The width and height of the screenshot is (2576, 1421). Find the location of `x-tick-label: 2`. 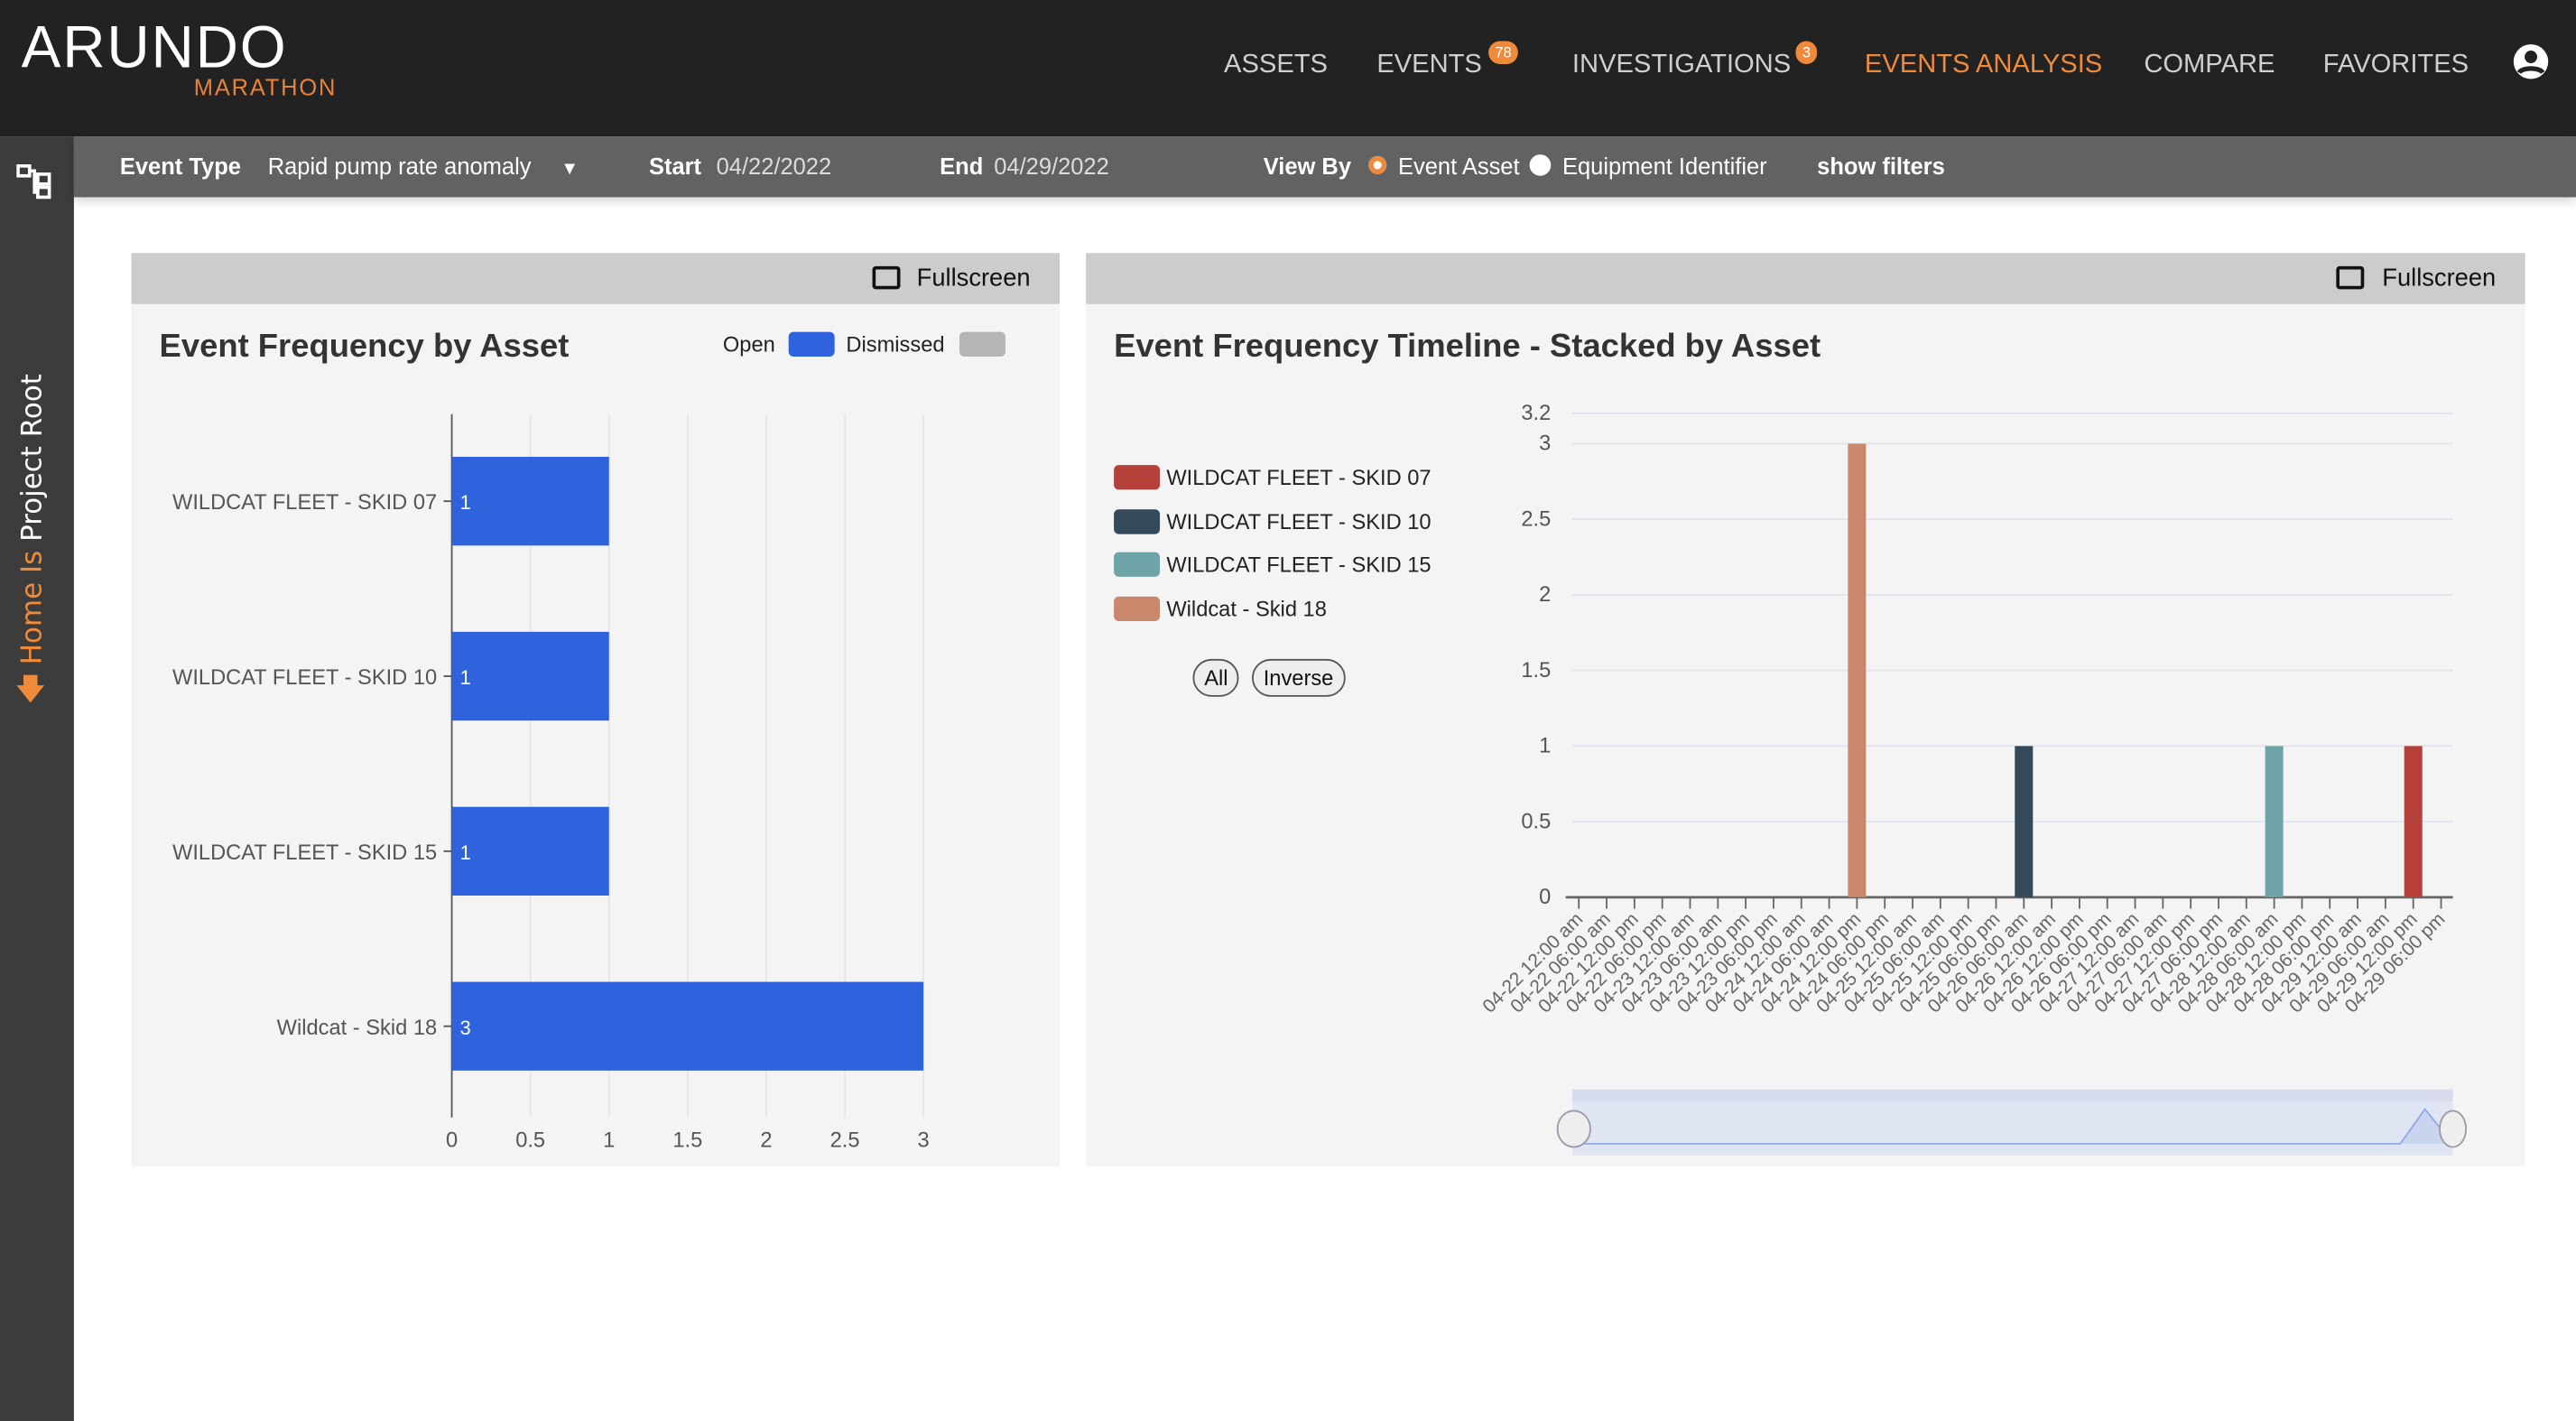

x-tick-label: 2 is located at coordinates (766, 1140).